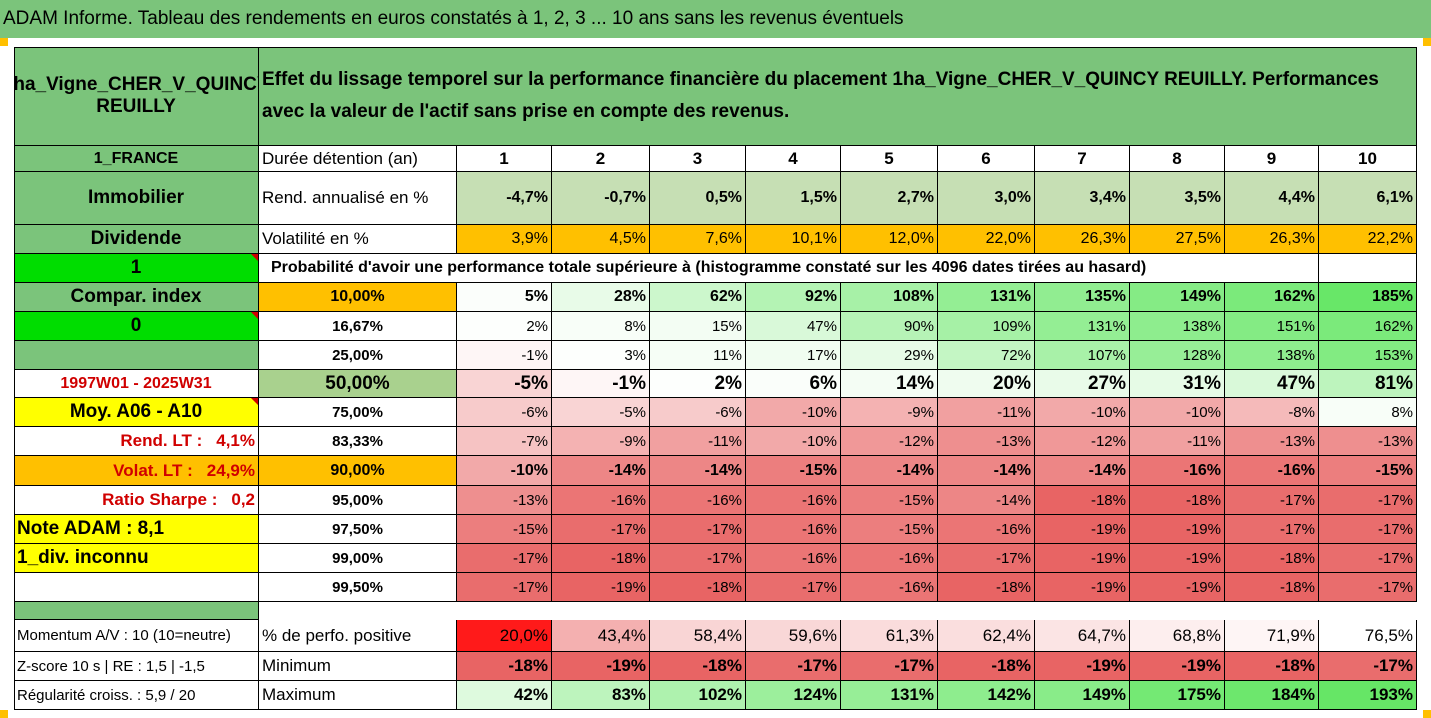  What do you see at coordinates (358, 695) in the screenshot?
I see `maximum-label: Maximum` at bounding box center [358, 695].